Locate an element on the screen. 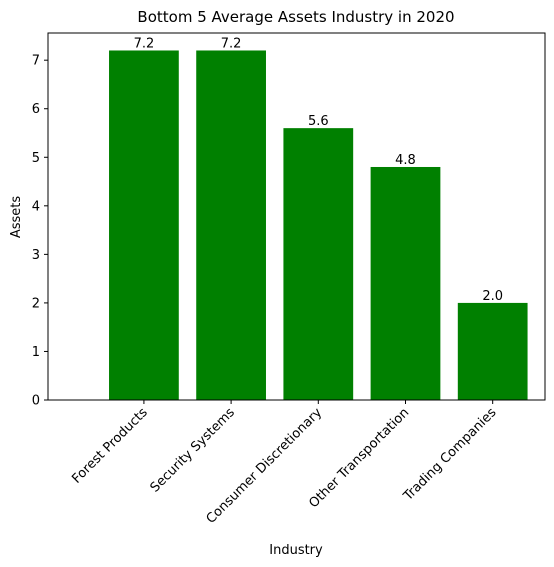 The width and height of the screenshot is (554, 567). data-label-4: 2.0 is located at coordinates (492, 296).